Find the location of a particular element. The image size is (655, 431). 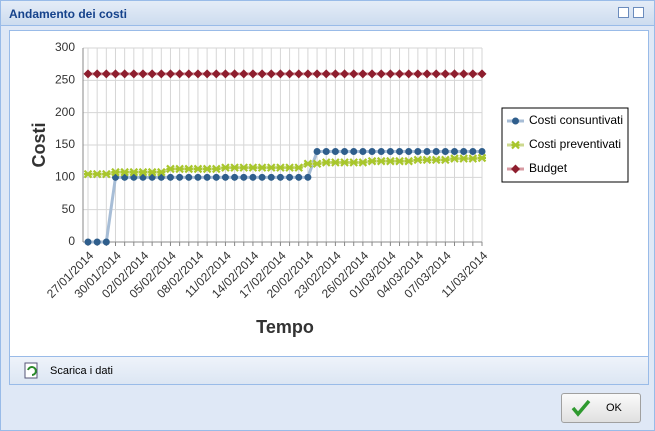

y-tick-label: 250 is located at coordinates (65, 80).